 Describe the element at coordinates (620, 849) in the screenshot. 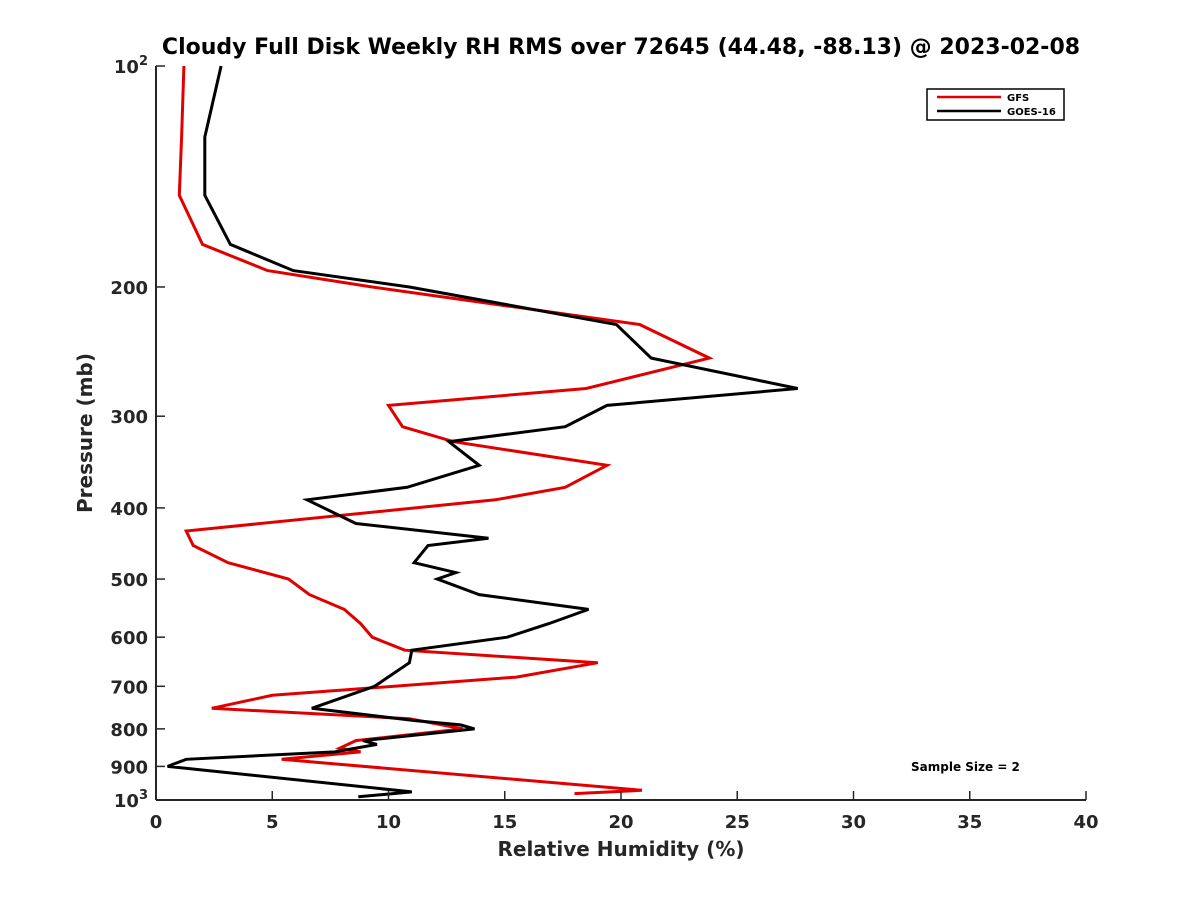

I see `x-axis-label: Relative Humidity (%)` at that location.